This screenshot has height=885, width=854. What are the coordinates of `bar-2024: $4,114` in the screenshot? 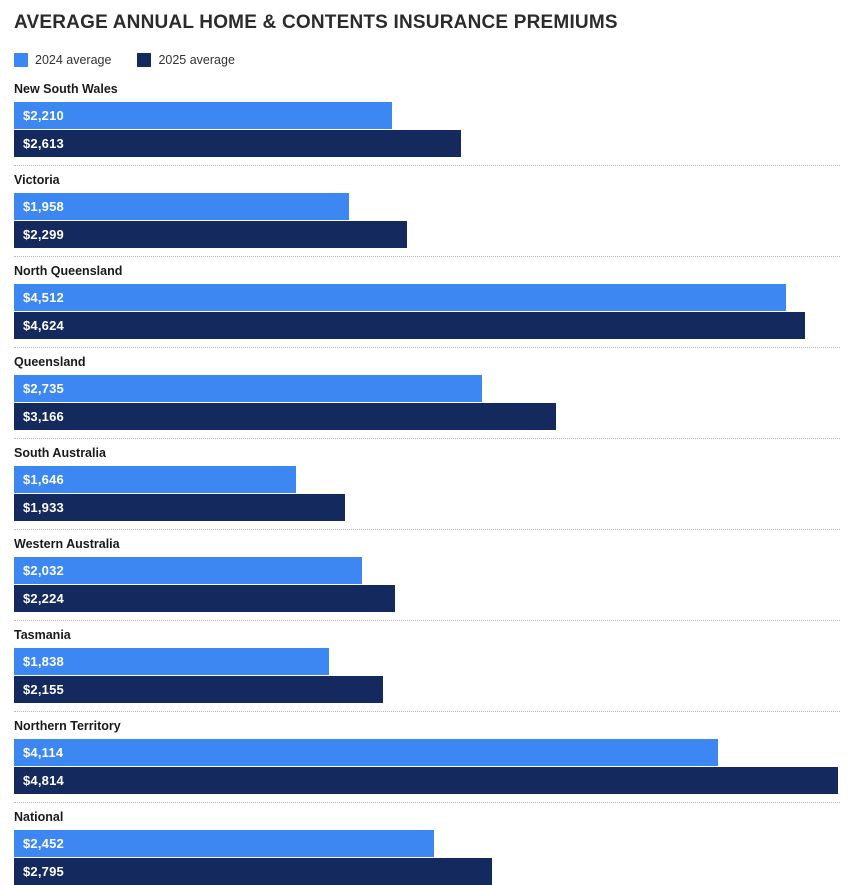 It's located at (366, 752).